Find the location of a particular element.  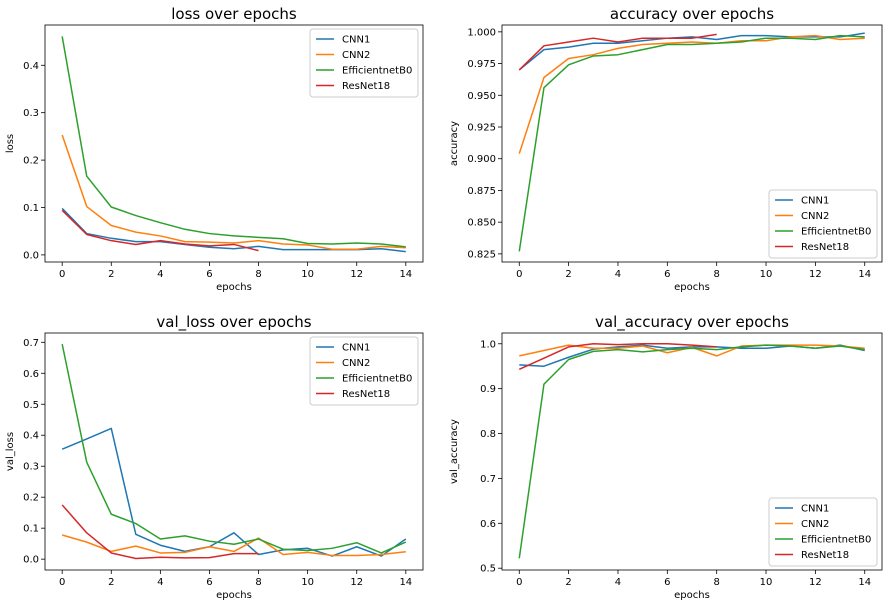

chart-title: accuracy over epochs is located at coordinates (692, 14).